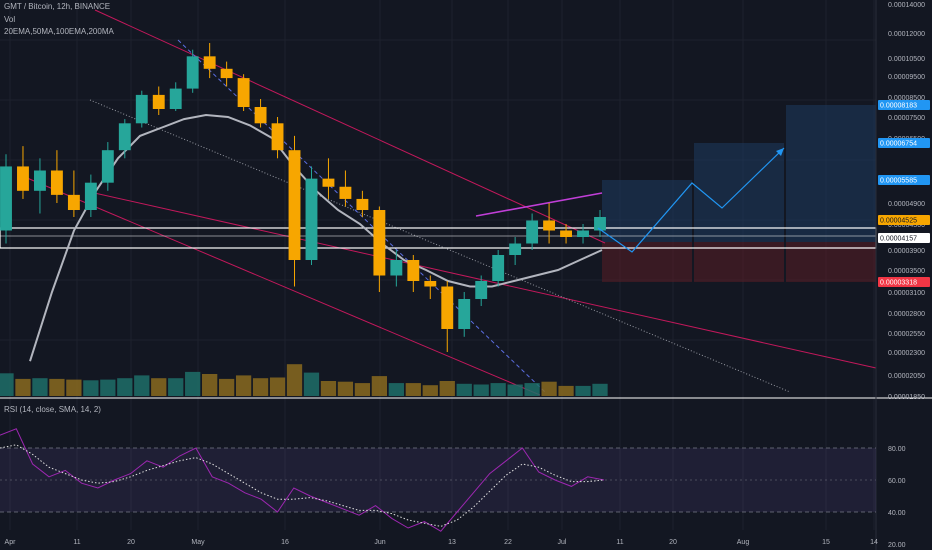 The image size is (932, 550). Describe the element at coordinates (52, 409) in the screenshot. I see `rsi-legend: RSI (14, close, SMA, 14, 2)` at that location.